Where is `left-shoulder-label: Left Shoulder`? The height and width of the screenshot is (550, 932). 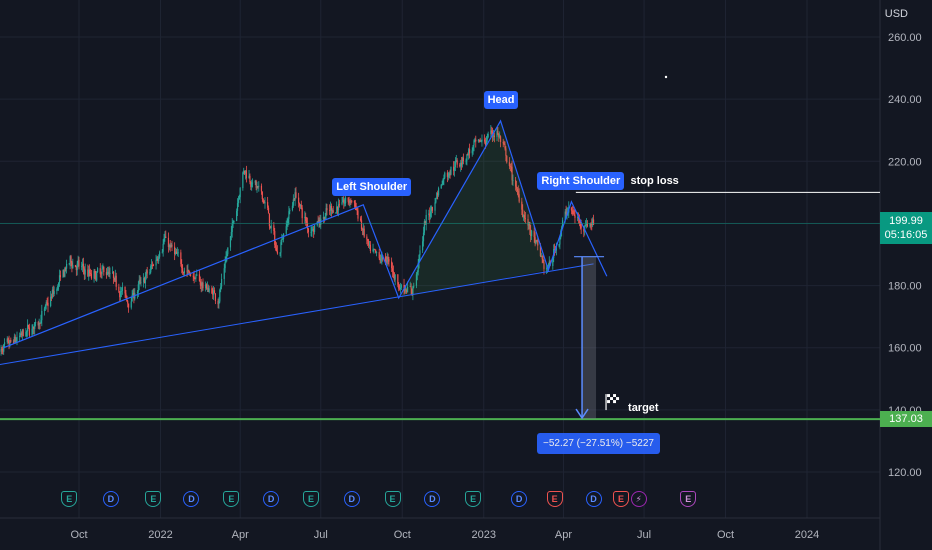
left-shoulder-label: Left Shoulder is located at coordinates (372, 186).